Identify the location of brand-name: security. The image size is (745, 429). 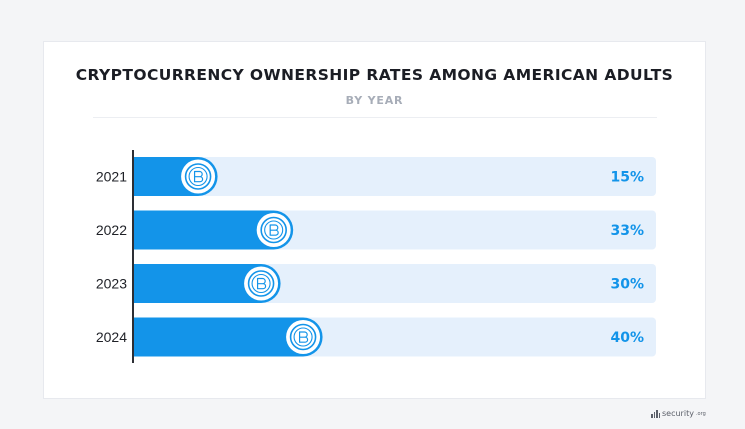
(678, 413).